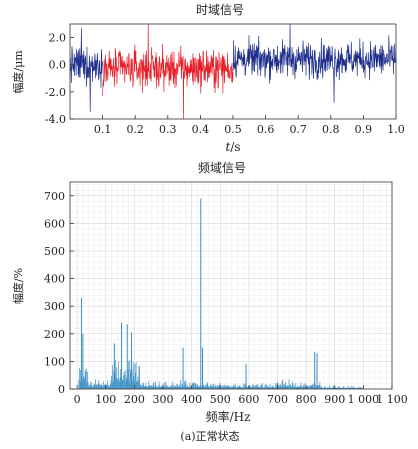 This screenshot has height=449, width=418. Describe the element at coordinates (103, 129) in the screenshot. I see `time-x-tick-label: 0.1` at that location.